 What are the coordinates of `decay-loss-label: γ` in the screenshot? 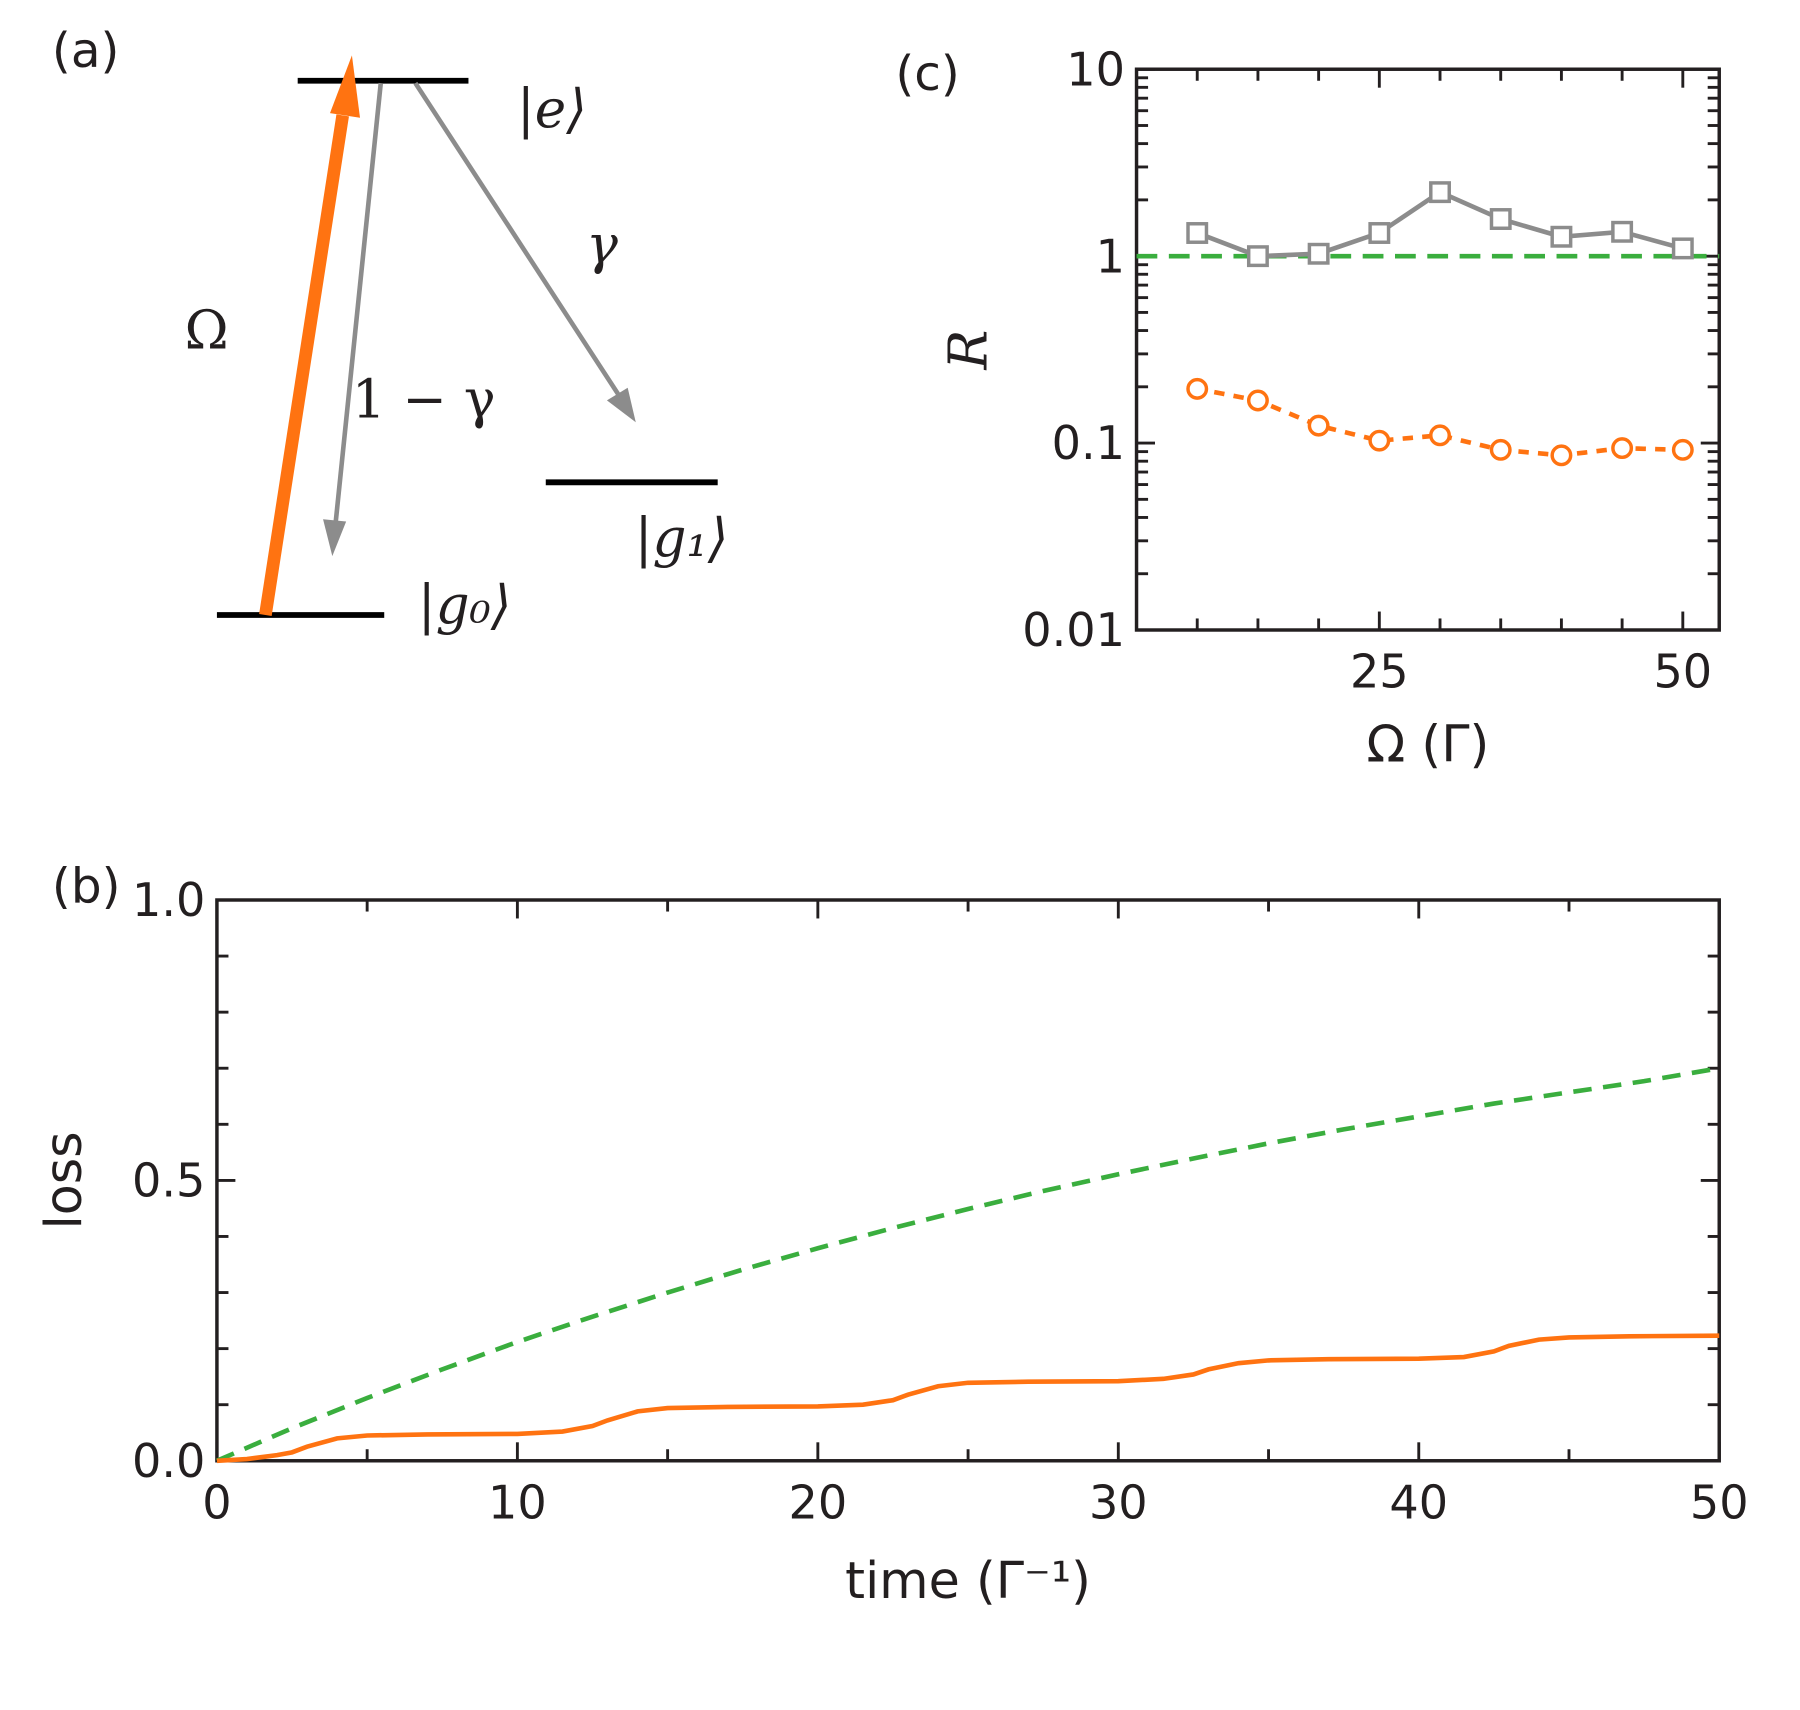 It's located at (602, 245).